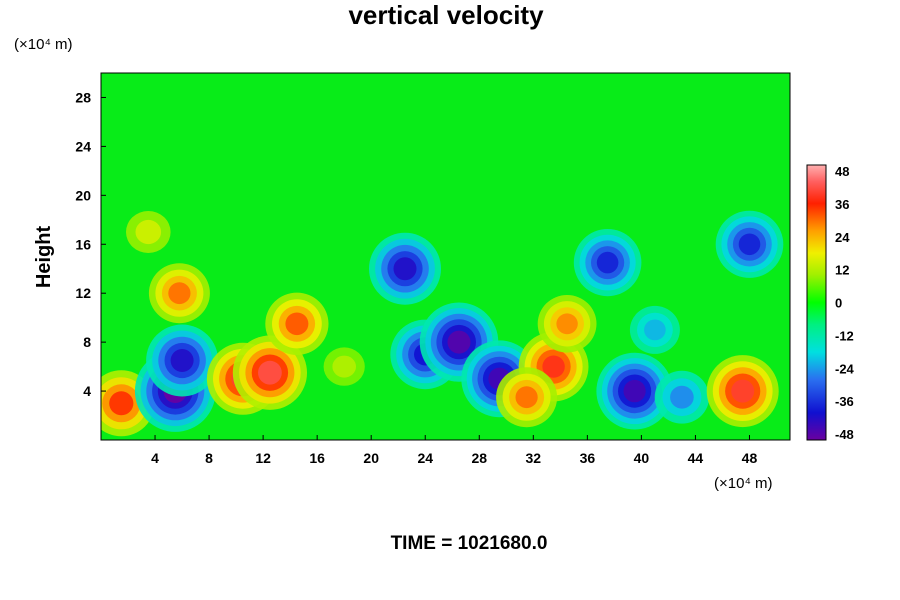 This screenshot has height=600, width=900. Describe the element at coordinates (83, 97) in the screenshot. I see `y-tick-label: 28` at that location.